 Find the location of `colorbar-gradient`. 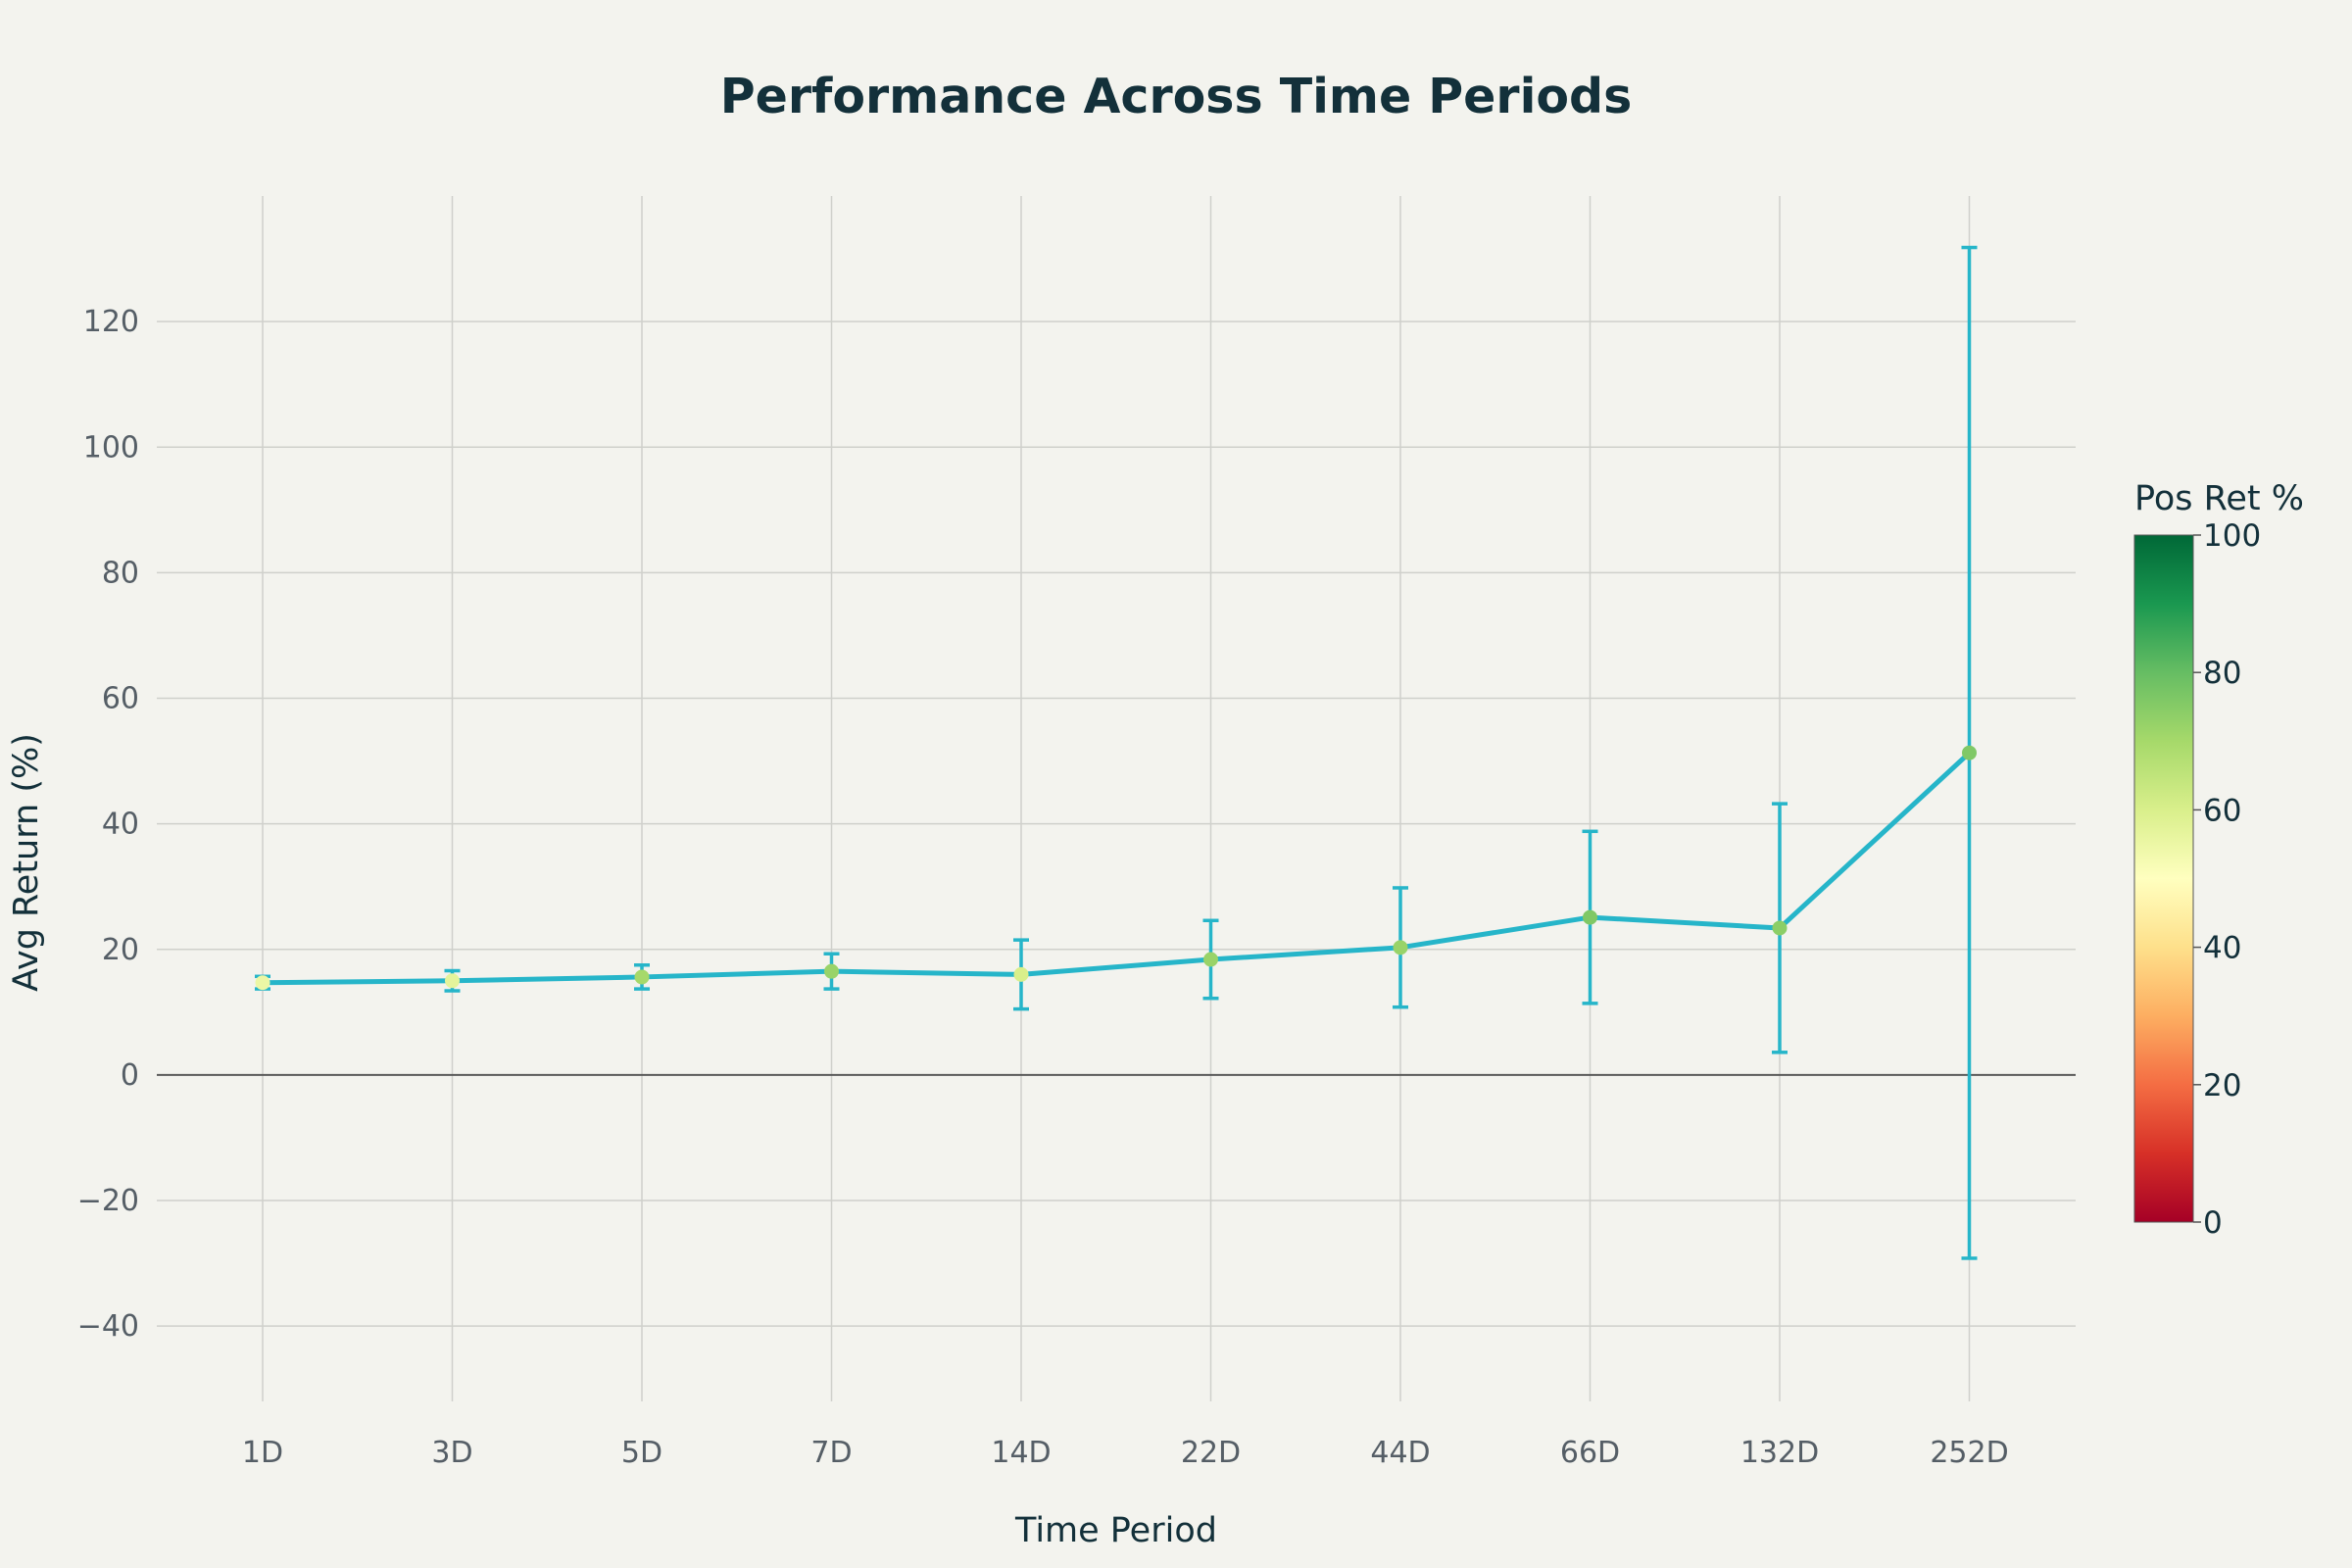

colorbar-gradient is located at coordinates (2163, 878).